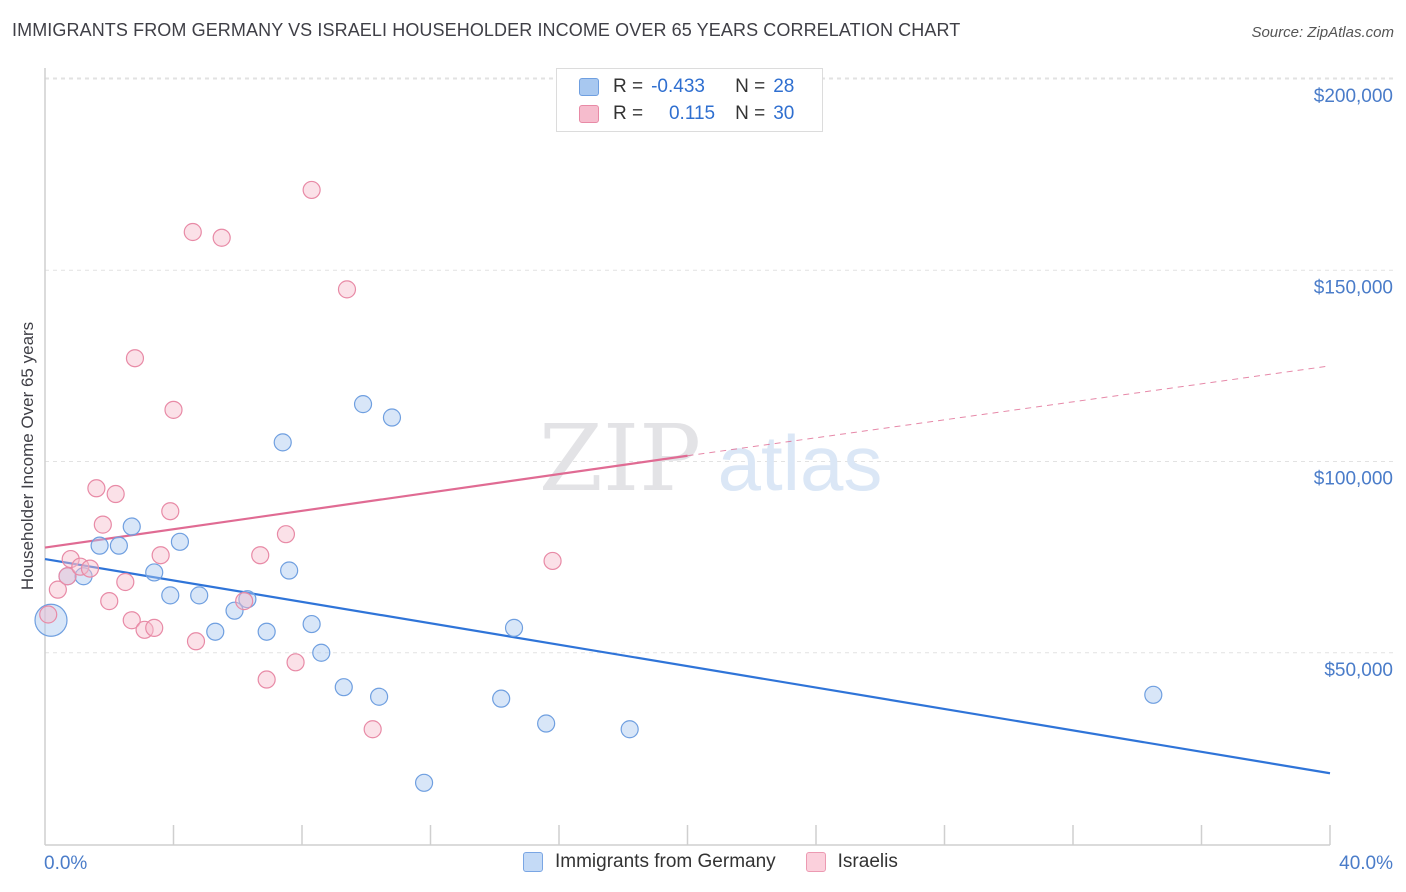 This screenshot has width=1406, height=892. I want to click on x-tick-label: 0.0%, so click(65, 863).